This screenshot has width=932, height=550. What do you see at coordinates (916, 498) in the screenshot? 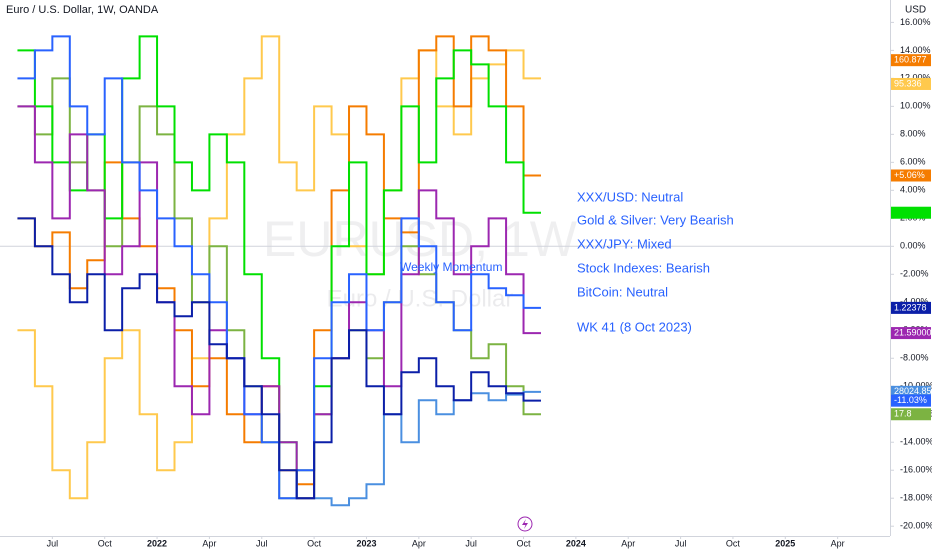
I see `y-tick-label: -18.00%` at bounding box center [916, 498].